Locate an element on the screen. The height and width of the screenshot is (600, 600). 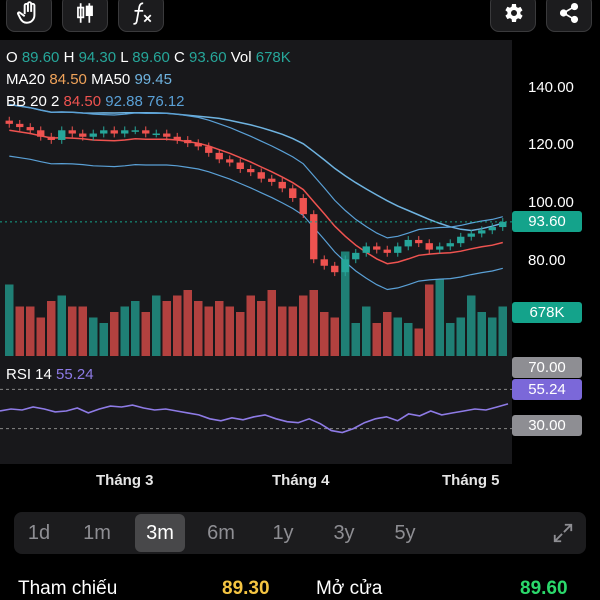
timeframe-3y: 3y is located at coordinates (344, 532).